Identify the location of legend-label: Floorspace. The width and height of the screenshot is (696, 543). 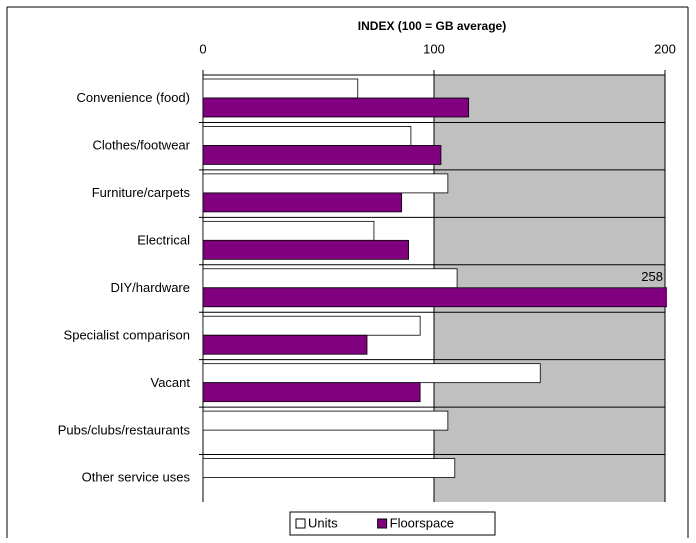
(422, 522).